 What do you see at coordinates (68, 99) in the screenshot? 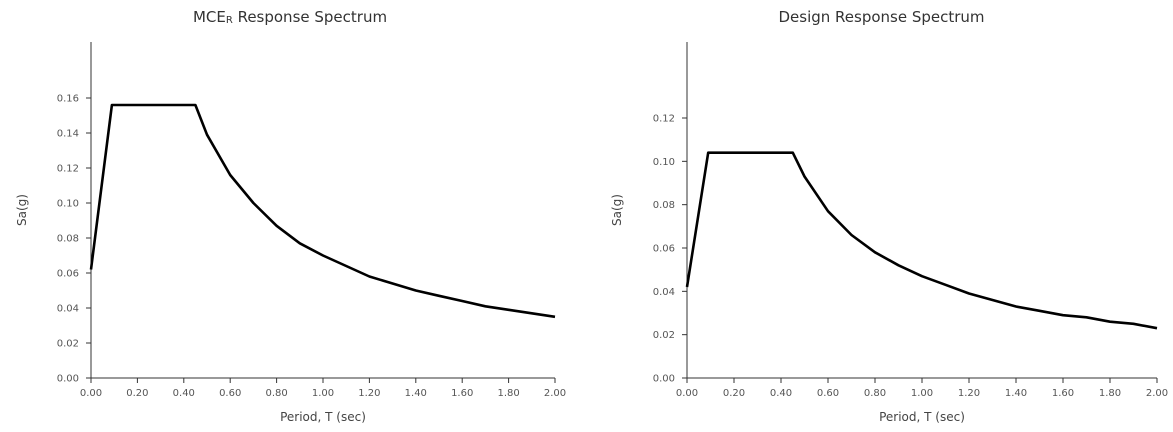
I see `y-tick-label: 0.16` at bounding box center [68, 99].